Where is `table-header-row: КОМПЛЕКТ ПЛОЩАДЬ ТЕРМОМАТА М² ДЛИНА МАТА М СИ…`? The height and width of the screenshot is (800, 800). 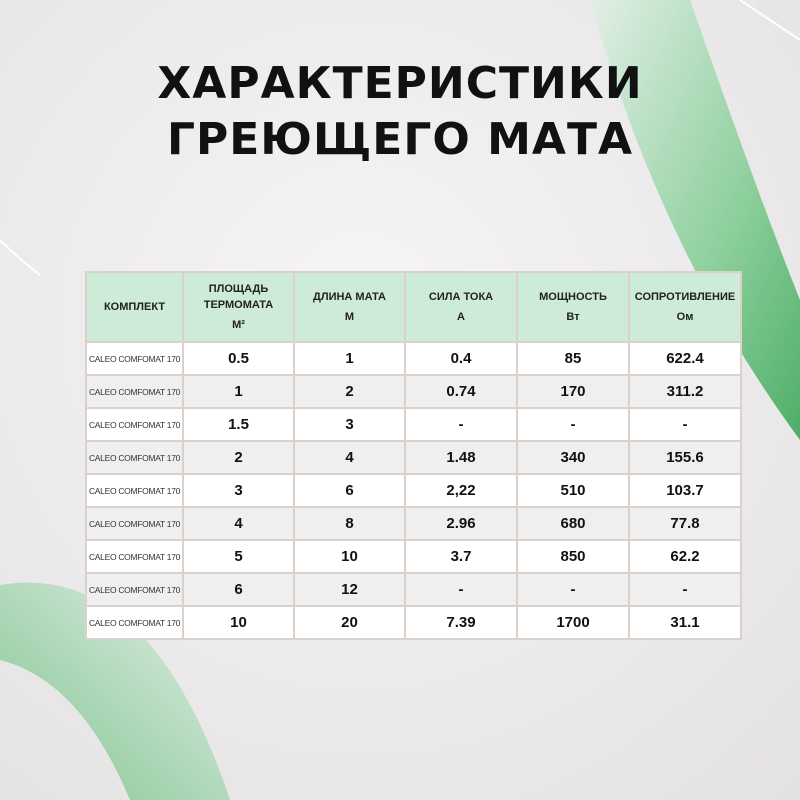
table-header-row: КОМПЛЕКТ ПЛОЩАДЬ ТЕРМОМАТА М² ДЛИНА МАТА М СИ… is located at coordinates (413, 307).